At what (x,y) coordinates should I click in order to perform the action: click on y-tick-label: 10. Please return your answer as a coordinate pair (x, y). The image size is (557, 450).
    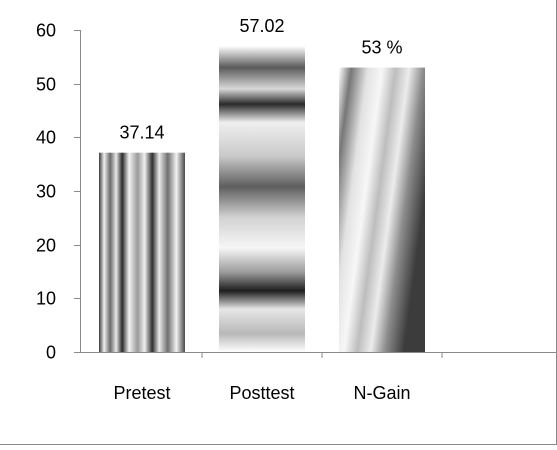
    Looking at the image, I should click on (46, 299).